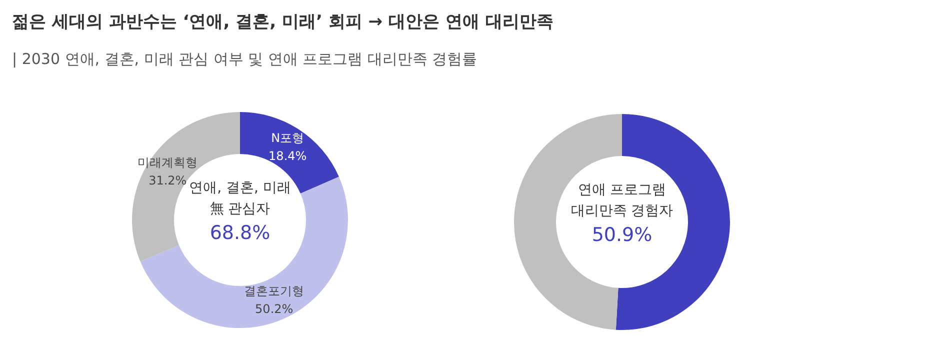  Describe the element at coordinates (622, 190) in the screenshot. I see `text: 연애 프로그램` at that location.